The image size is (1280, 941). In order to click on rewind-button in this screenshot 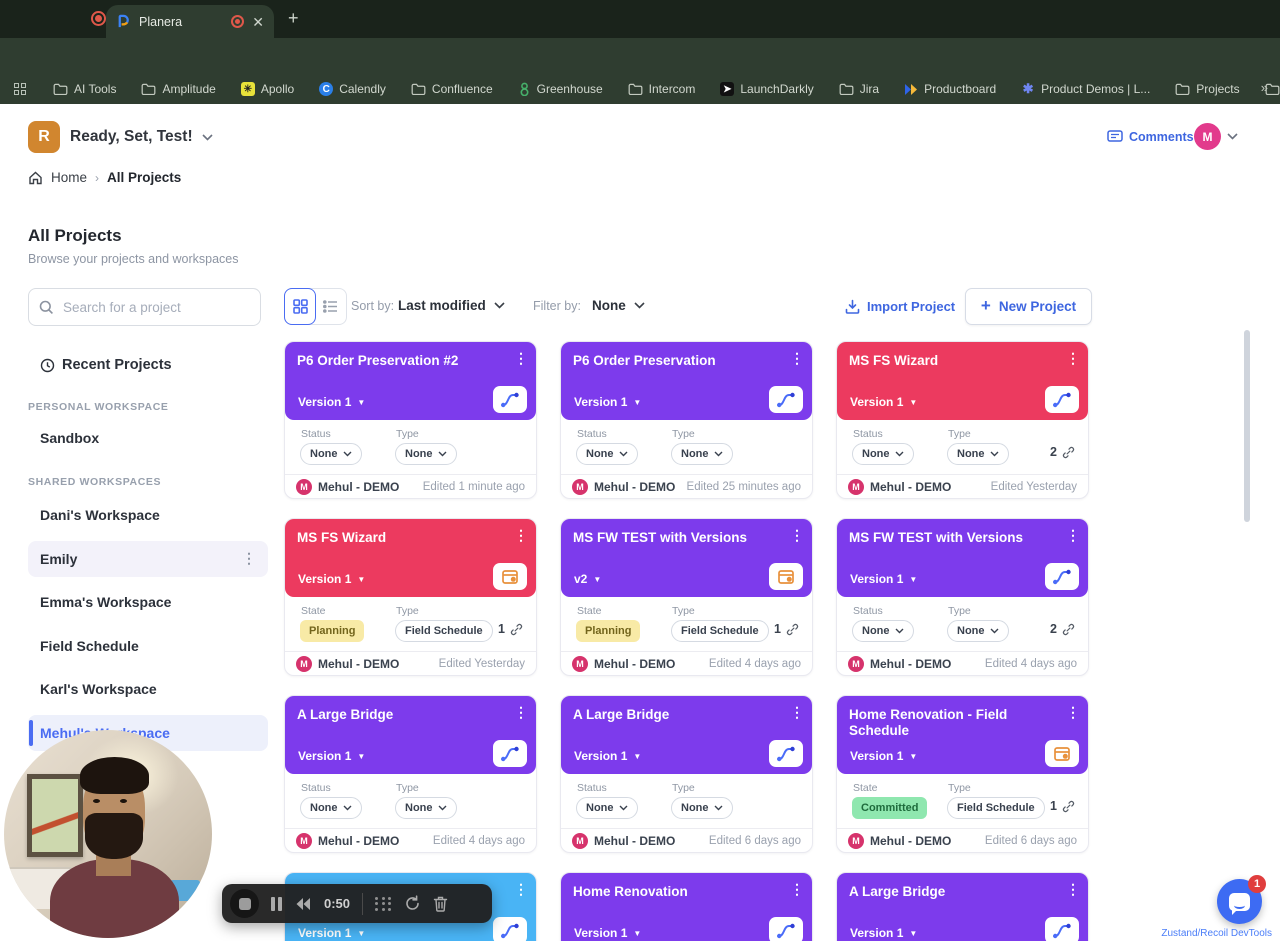, I will do `click(303, 904)`.